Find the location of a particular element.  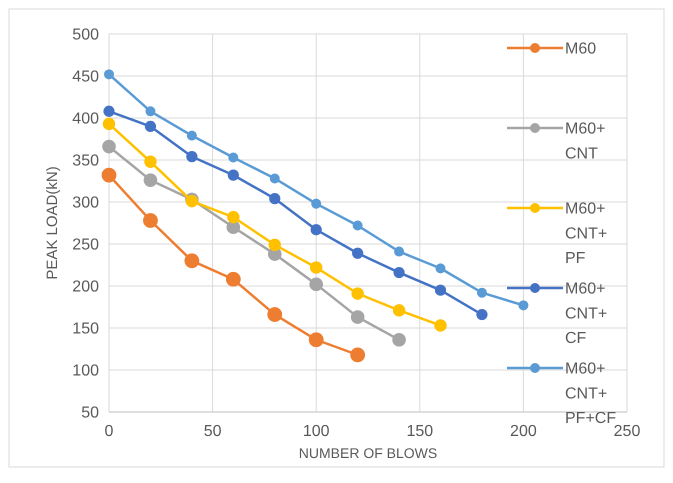

x-tick-label: 50 is located at coordinates (213, 431).